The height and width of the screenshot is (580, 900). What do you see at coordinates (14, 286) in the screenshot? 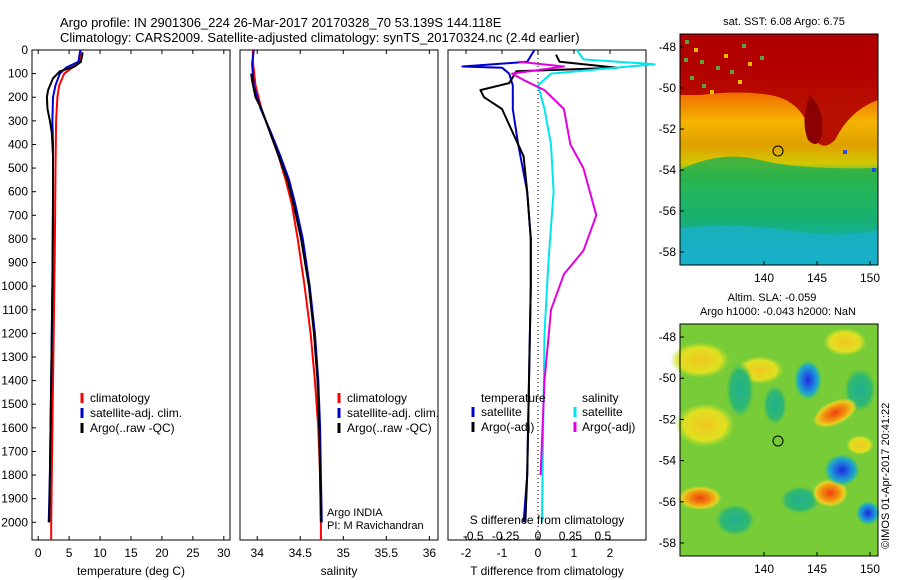
I see `depth-tick-label: 1000` at bounding box center [14, 286].